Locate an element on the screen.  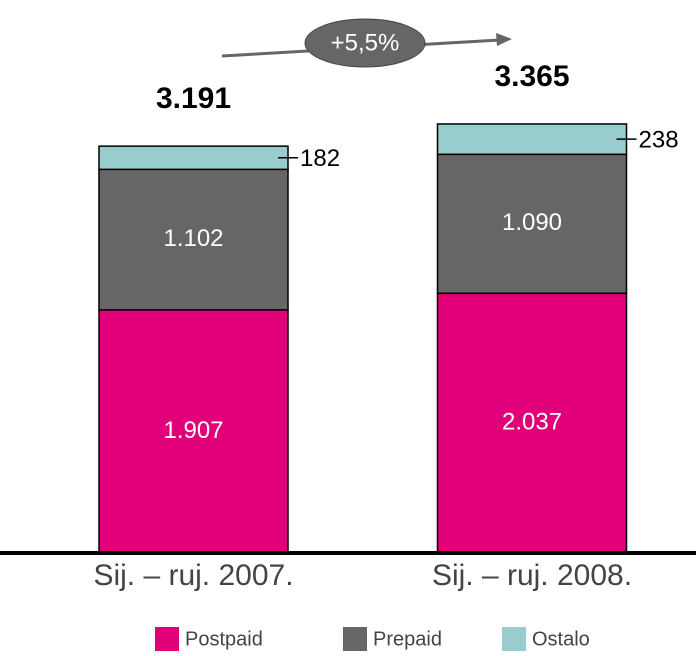
annotation-bubble is located at coordinates (365, 43).